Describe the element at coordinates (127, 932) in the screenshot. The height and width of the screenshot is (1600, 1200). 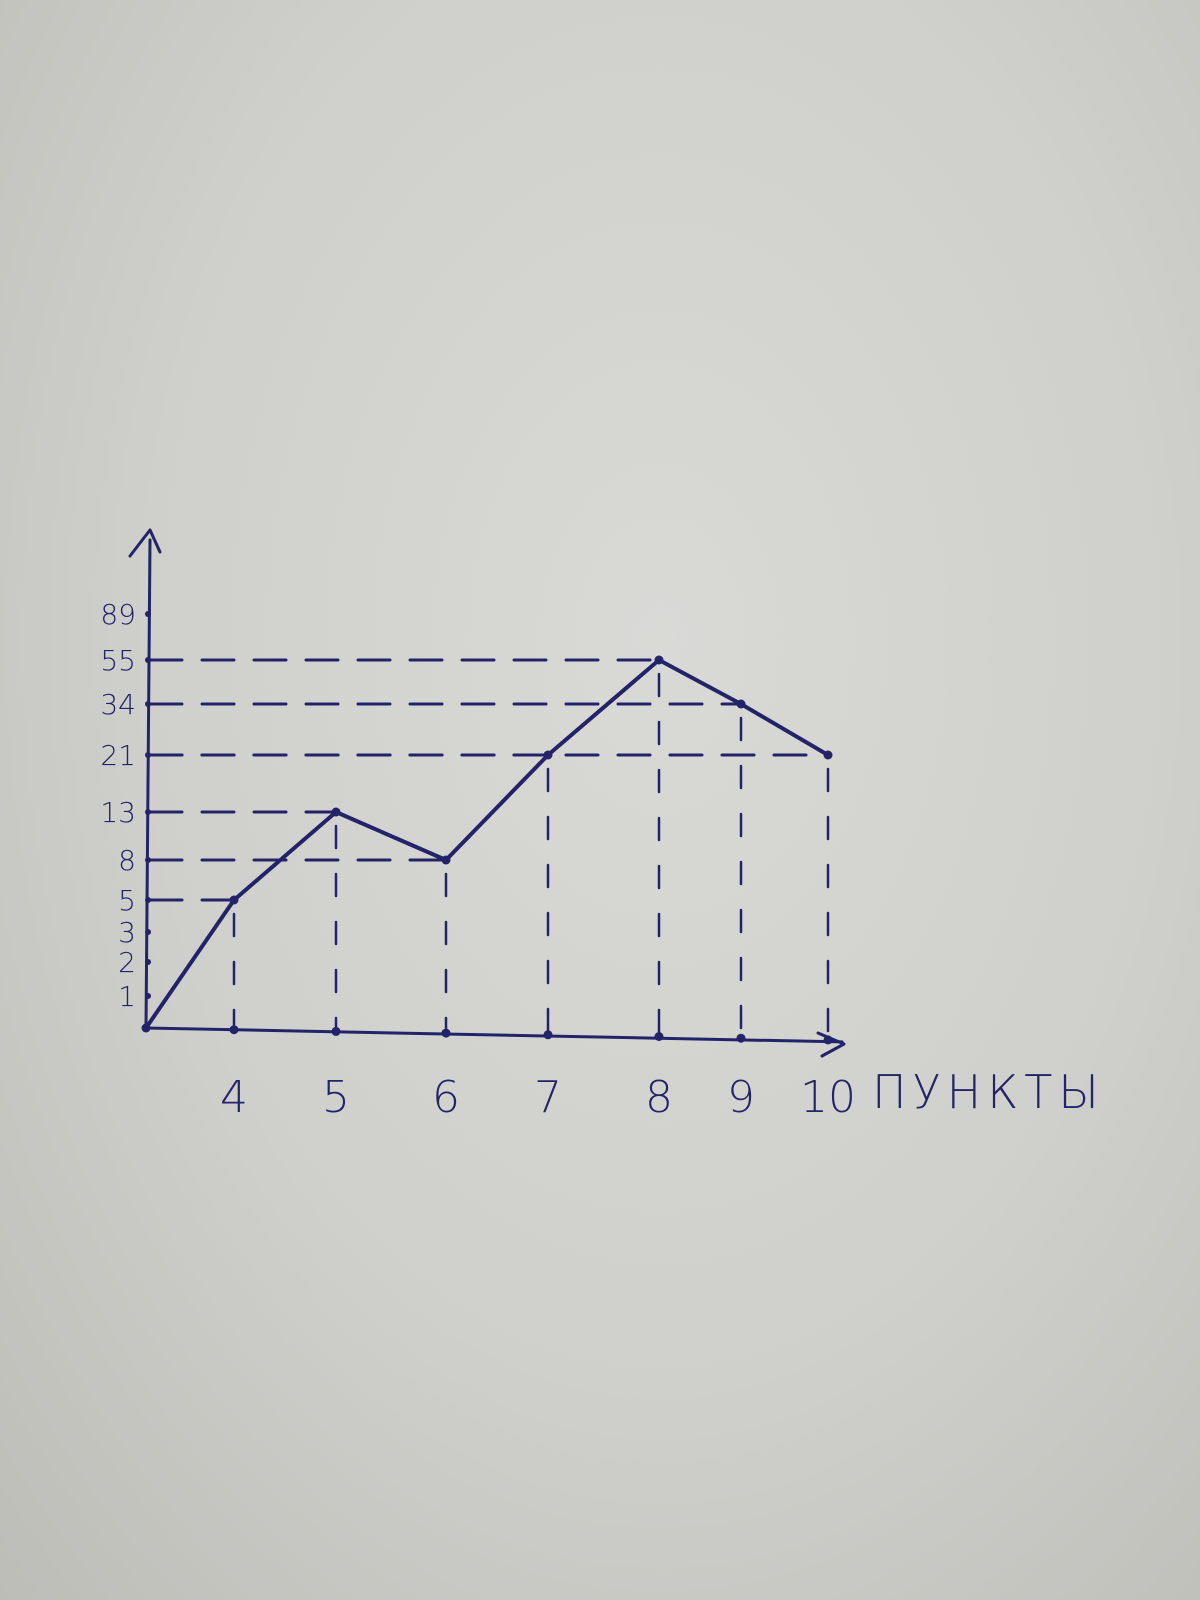
I see `y-tick-label: 3` at that location.